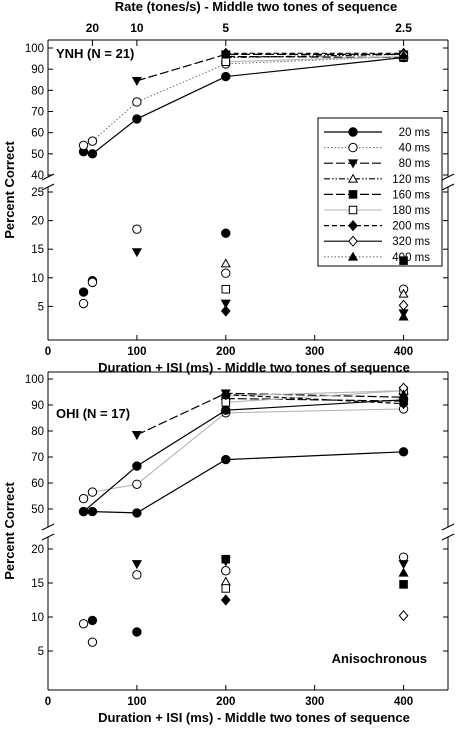 This screenshot has height=732, width=474. Describe the element at coordinates (411, 195) in the screenshot. I see `legend-label: 160 ms` at that location.